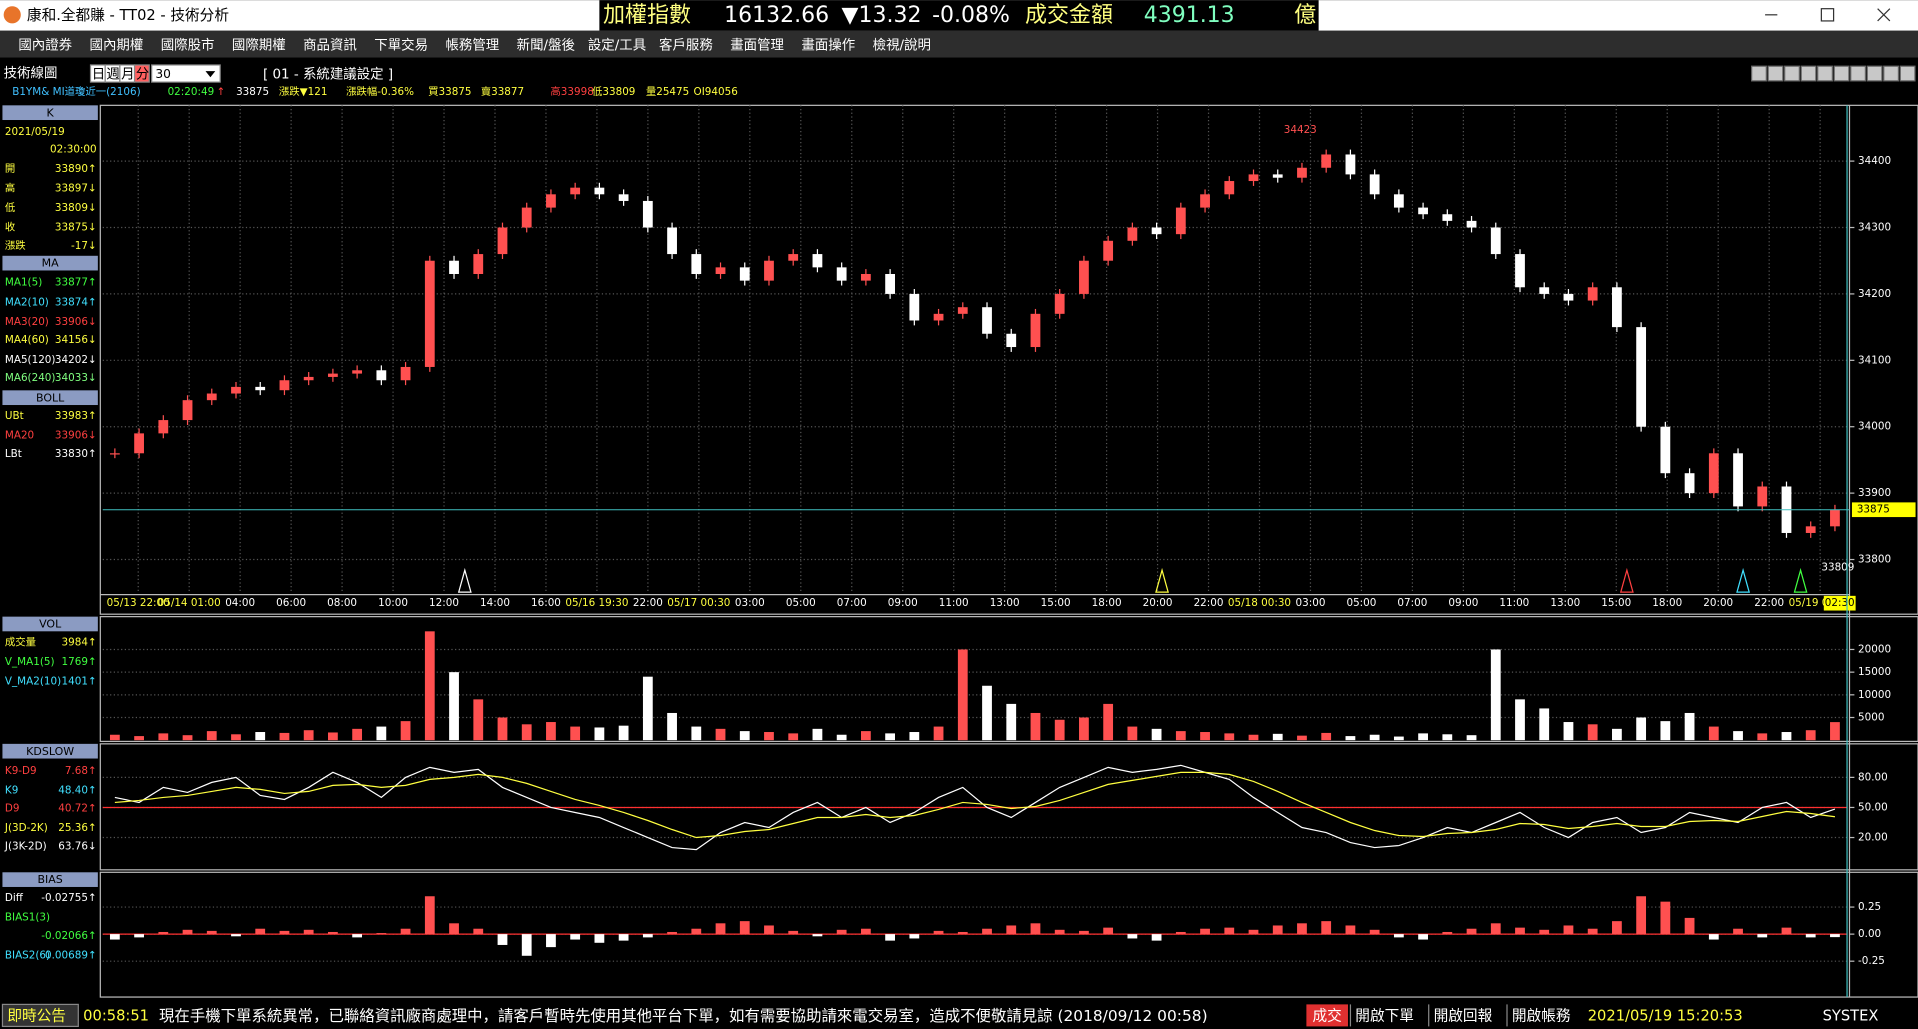 Image resolution: width=1918 pixels, height=1029 pixels. What do you see at coordinates (186, 73) in the screenshot?
I see `interval-select` at bounding box center [186, 73].